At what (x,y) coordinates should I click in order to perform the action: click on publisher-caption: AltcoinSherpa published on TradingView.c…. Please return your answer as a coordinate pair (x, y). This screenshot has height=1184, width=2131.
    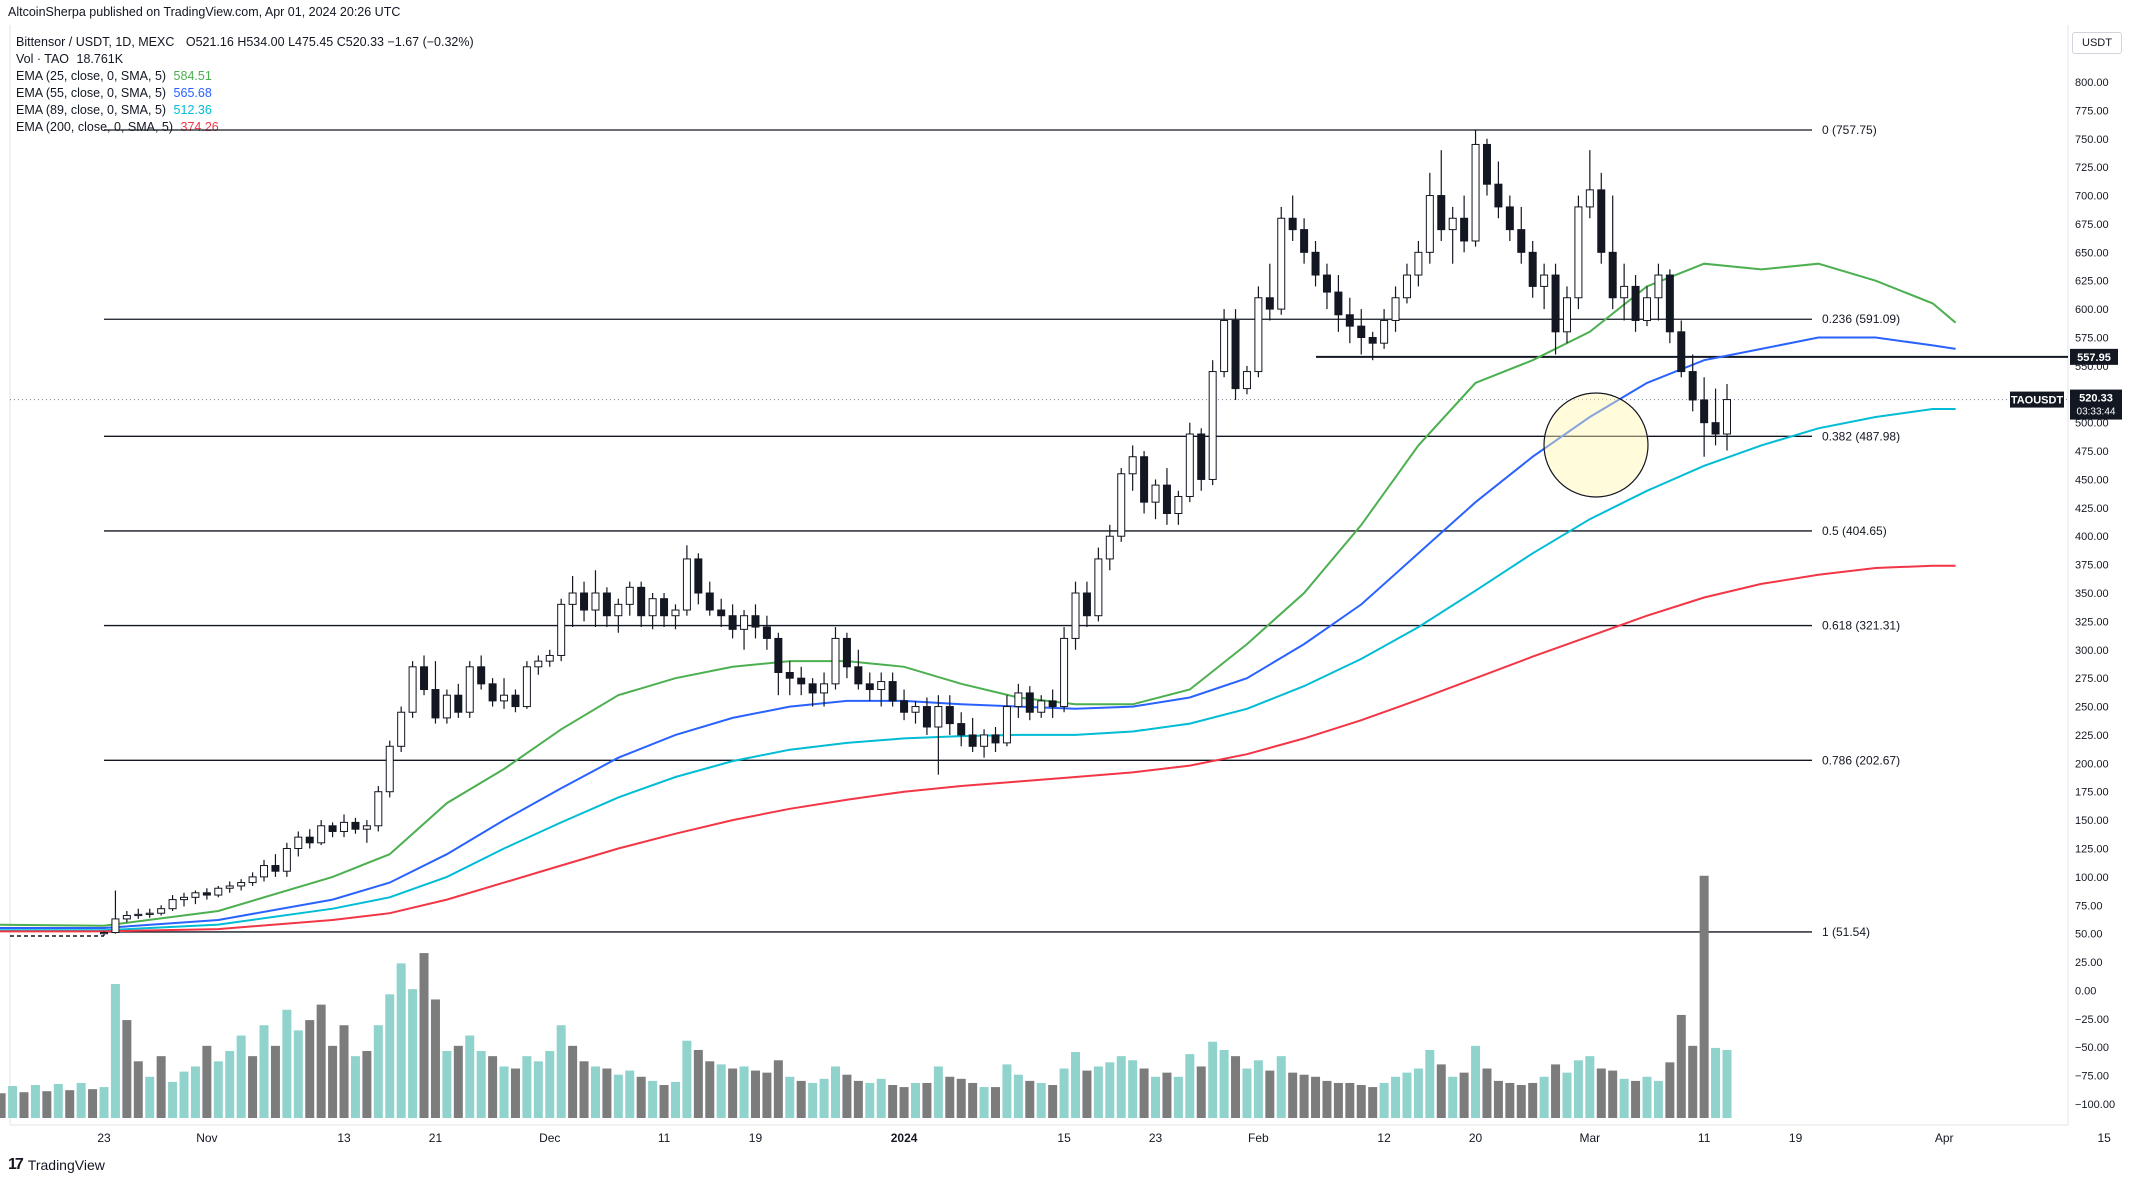
    Looking at the image, I should click on (204, 12).